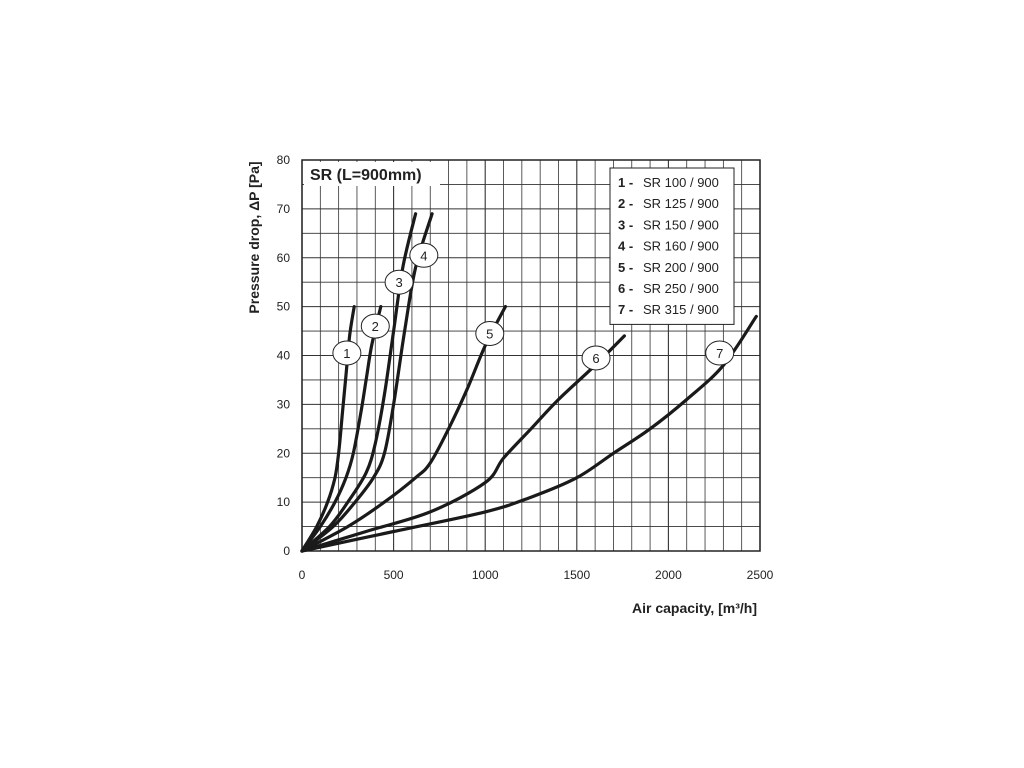 Image resolution: width=1024 pixels, height=768 pixels. What do you see at coordinates (760, 575) in the screenshot?
I see `x-tick-label: 2500` at bounding box center [760, 575].